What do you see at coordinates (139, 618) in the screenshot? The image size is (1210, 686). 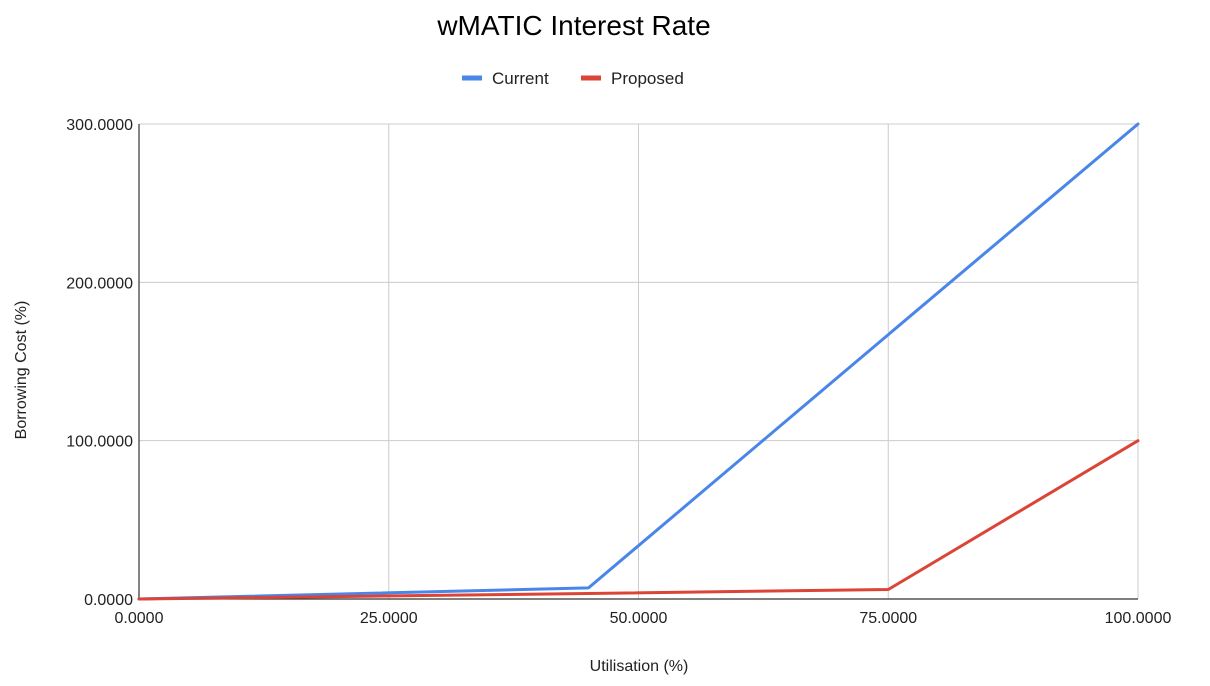 I see `x-tick-label: 0.0000` at bounding box center [139, 618].